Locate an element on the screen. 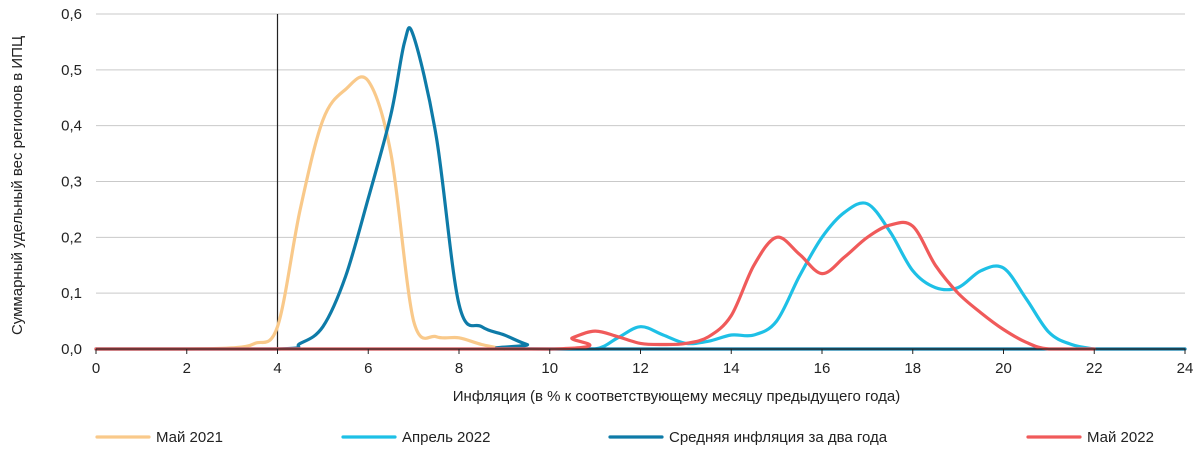 The height and width of the screenshot is (459, 1200). x-tick-label: 12 is located at coordinates (640, 368).